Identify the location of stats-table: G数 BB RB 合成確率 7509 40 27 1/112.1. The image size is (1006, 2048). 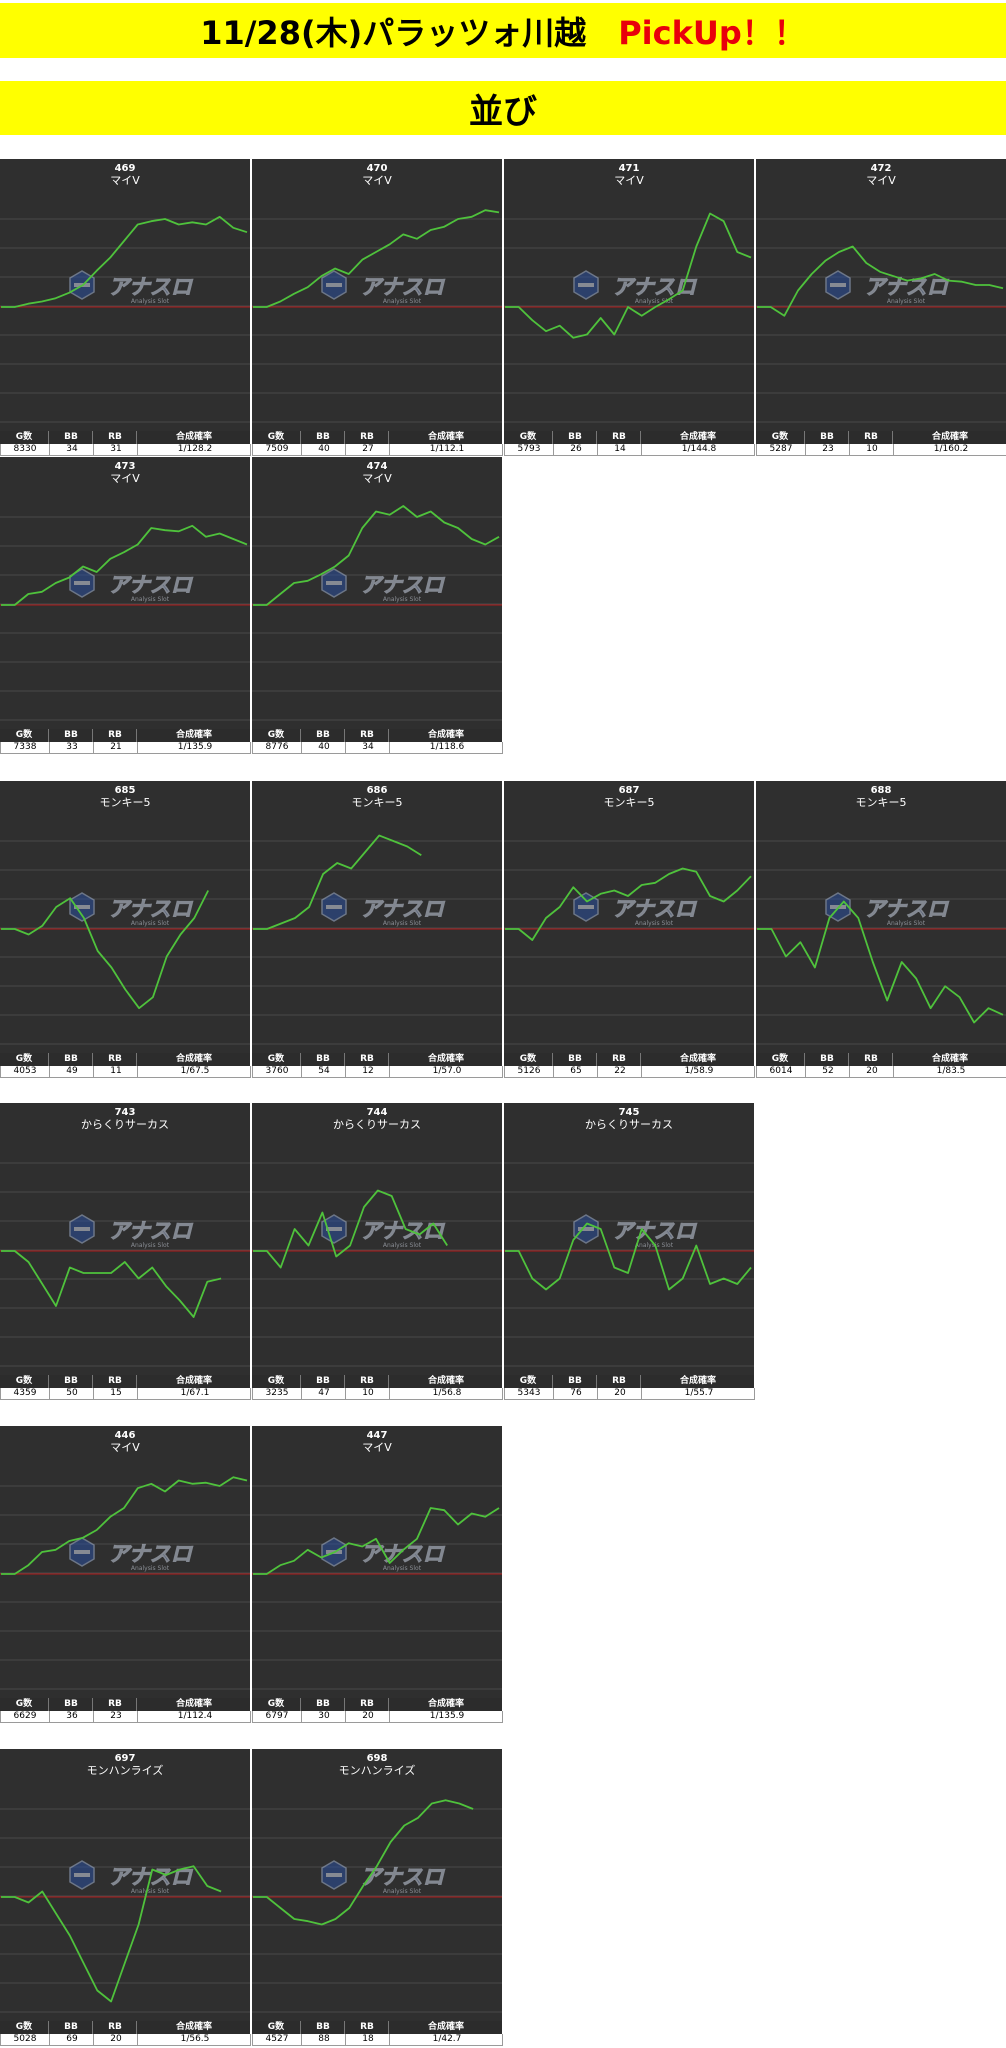
(377, 443).